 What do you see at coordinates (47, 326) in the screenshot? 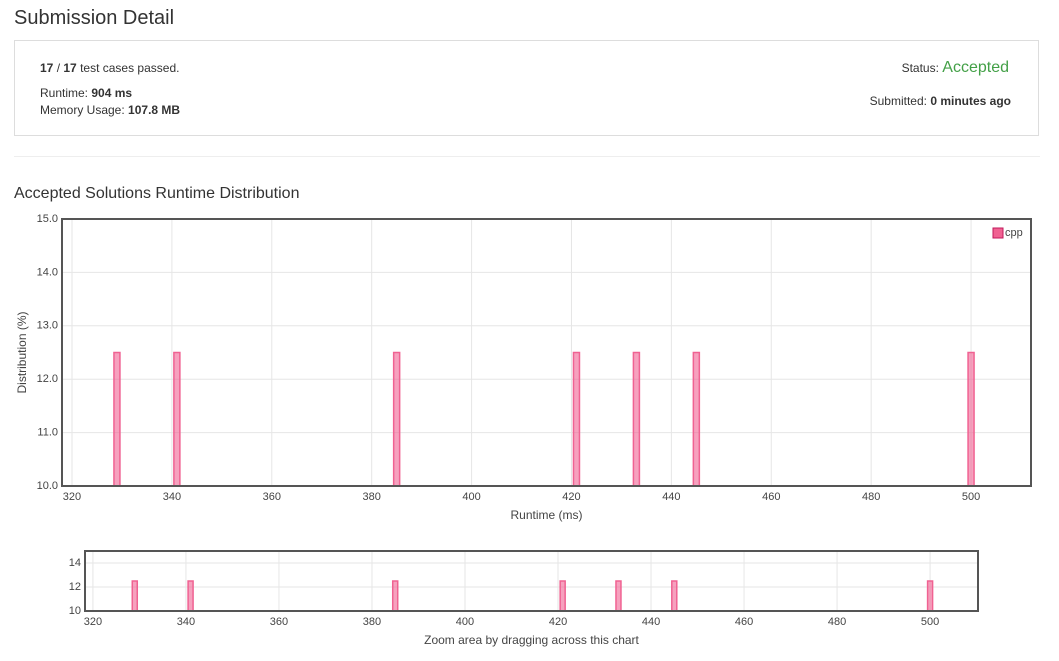
I see `y-tick-label: 13.0` at bounding box center [47, 326].